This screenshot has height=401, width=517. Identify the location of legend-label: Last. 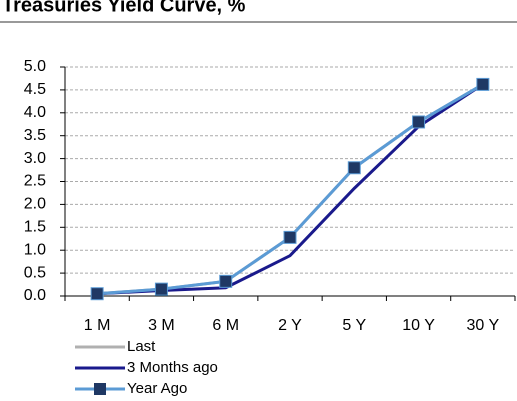
(141, 346).